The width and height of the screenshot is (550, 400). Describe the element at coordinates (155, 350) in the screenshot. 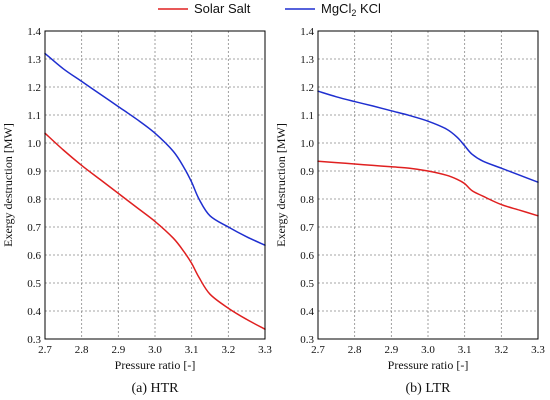

I see `x-tick-label-htr: 3.0` at that location.